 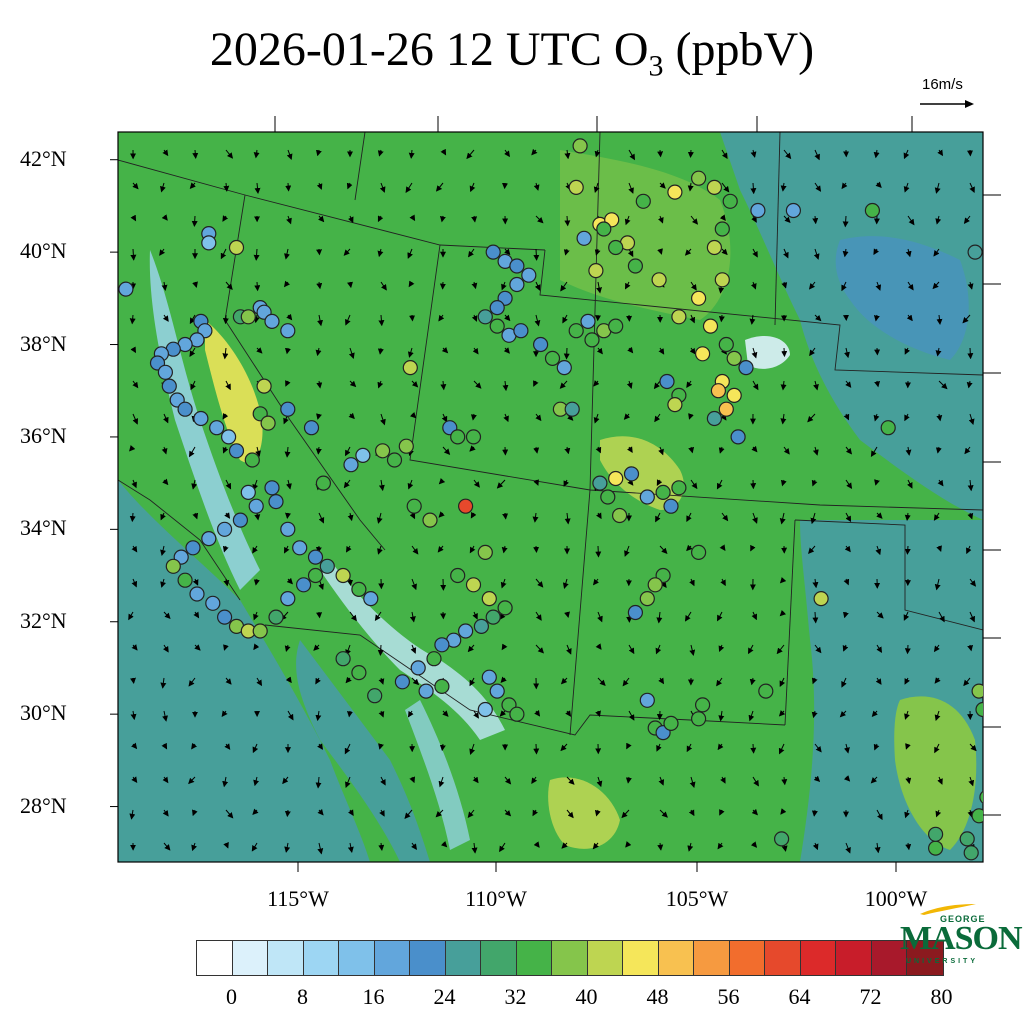 I want to click on longitude-label: 100°W, so click(x=896, y=898).